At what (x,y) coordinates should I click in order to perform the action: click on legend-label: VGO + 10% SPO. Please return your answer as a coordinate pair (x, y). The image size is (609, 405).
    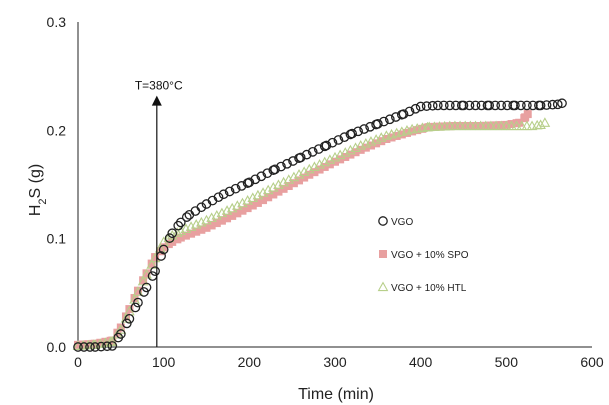
    Looking at the image, I should click on (430, 255).